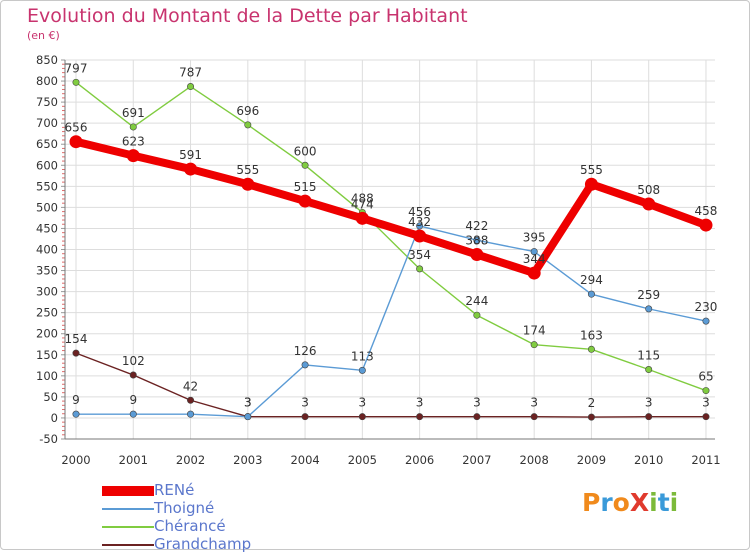 The width and height of the screenshot is (750, 554). Describe the element at coordinates (190, 155) in the screenshot. I see `data-label: 591` at that location.